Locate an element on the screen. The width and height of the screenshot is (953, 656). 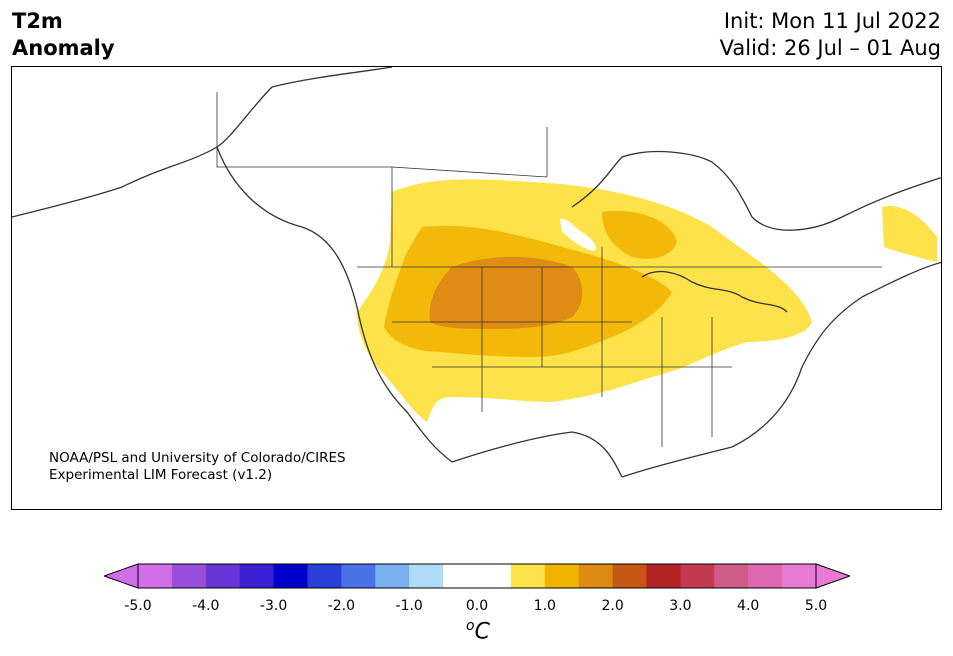
colorbar-frame is located at coordinates (477, 576).